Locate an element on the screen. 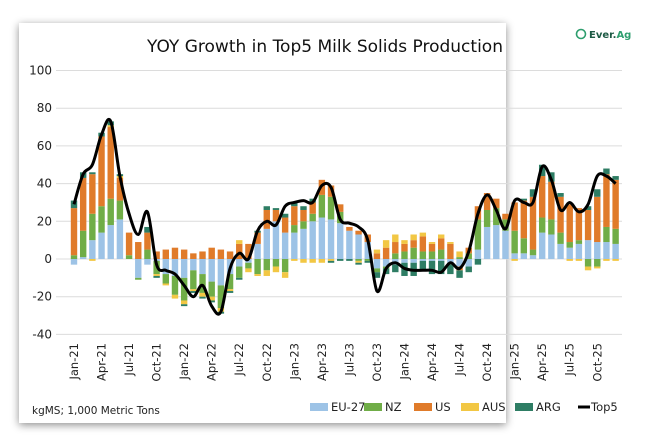 The image size is (650, 448). legend-swatch-us is located at coordinates (423, 407).